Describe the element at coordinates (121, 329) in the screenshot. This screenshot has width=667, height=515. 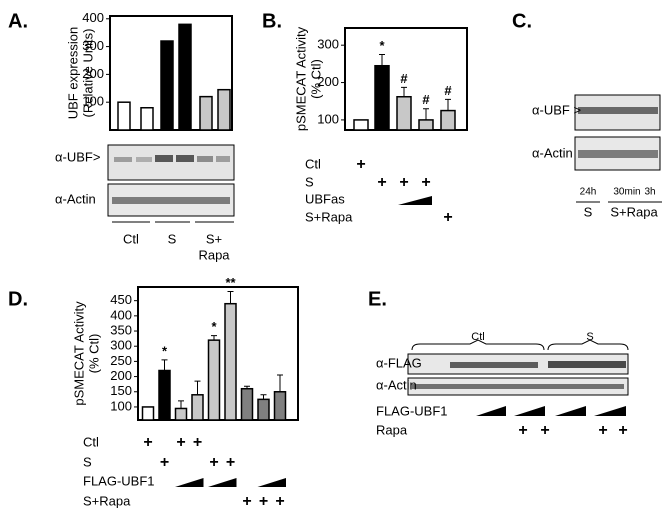
I see `y-tick-label: 350` at that location.